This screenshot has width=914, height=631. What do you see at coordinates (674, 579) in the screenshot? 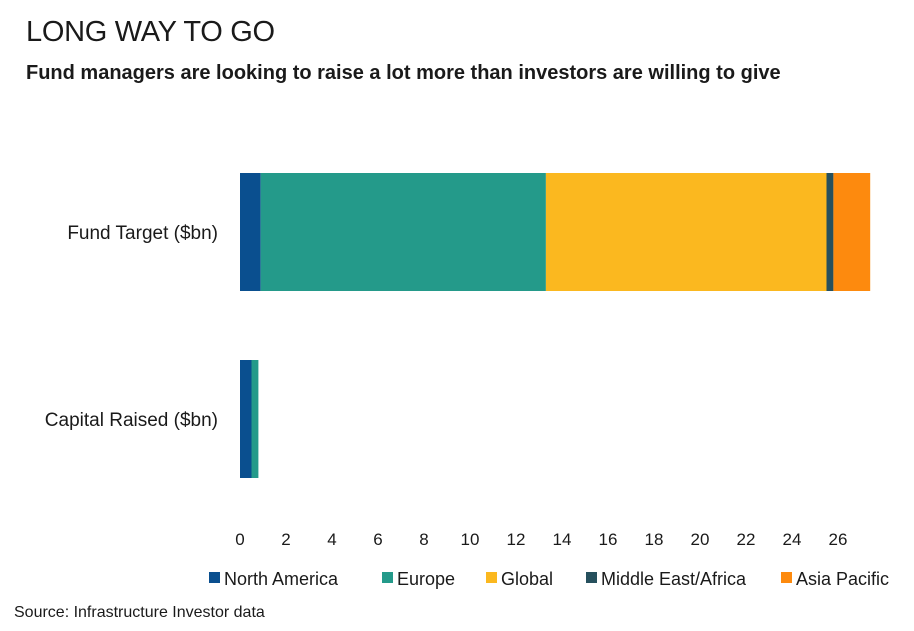
I see `legend-label: Middle East/Africa` at bounding box center [674, 579].